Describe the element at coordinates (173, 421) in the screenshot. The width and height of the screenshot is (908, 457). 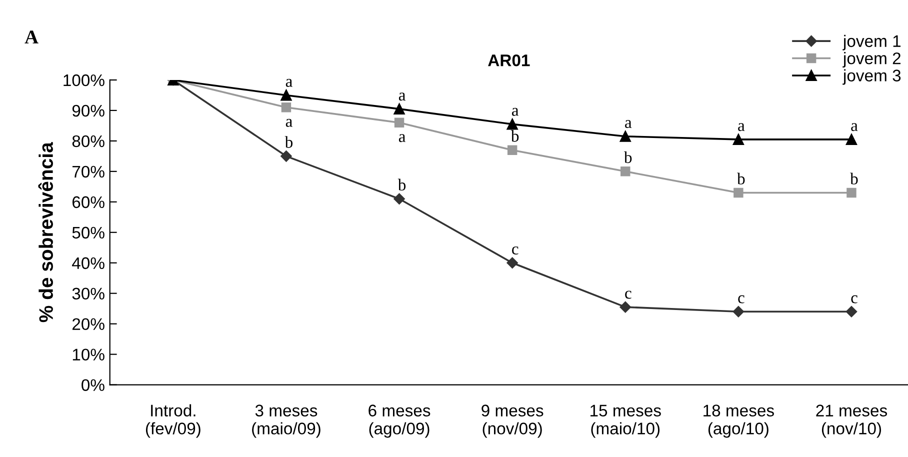
I see `x-tick-label: Introd. (fev/09)` at that location.